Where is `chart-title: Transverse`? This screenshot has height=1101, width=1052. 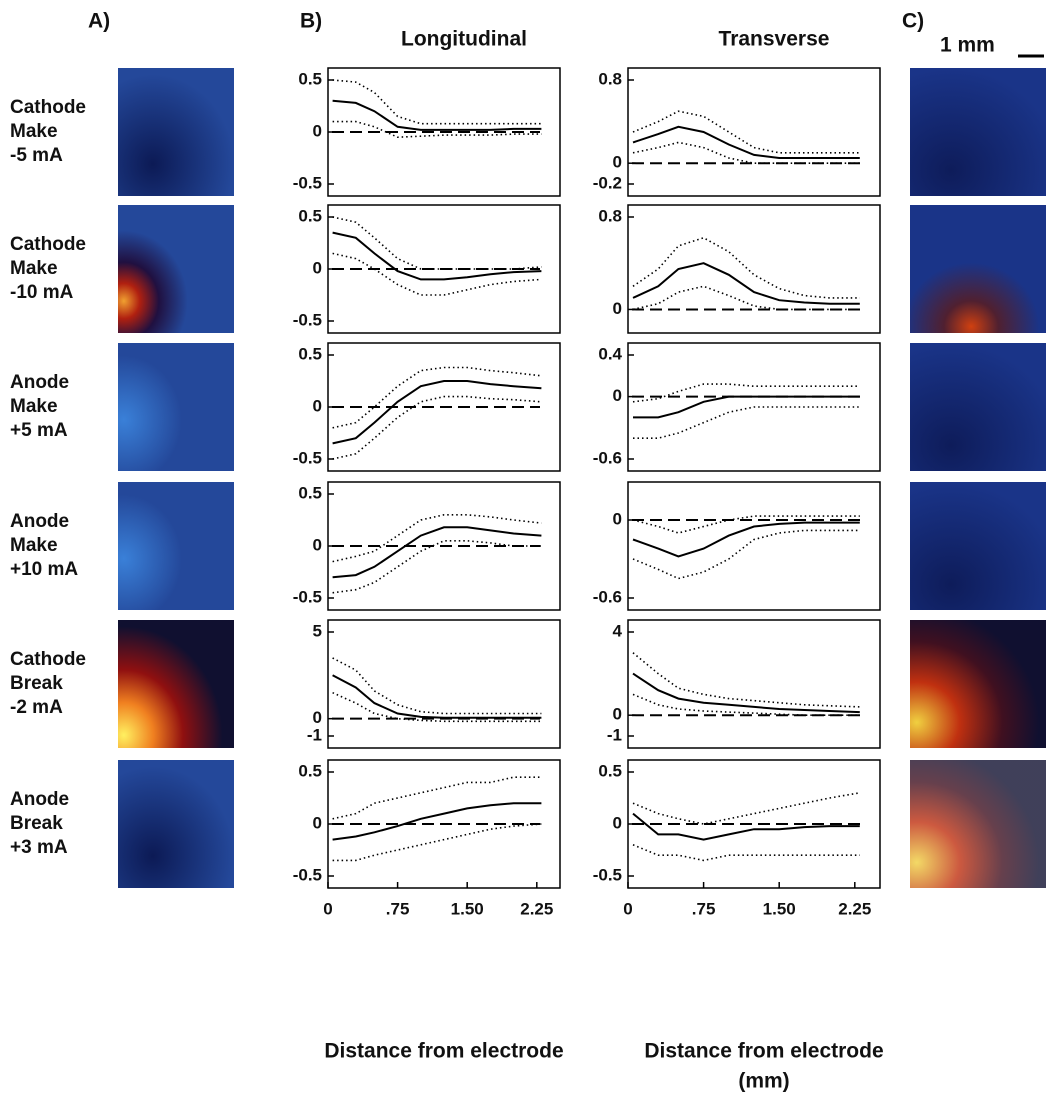 chart-title: Transverse is located at coordinates (774, 39).